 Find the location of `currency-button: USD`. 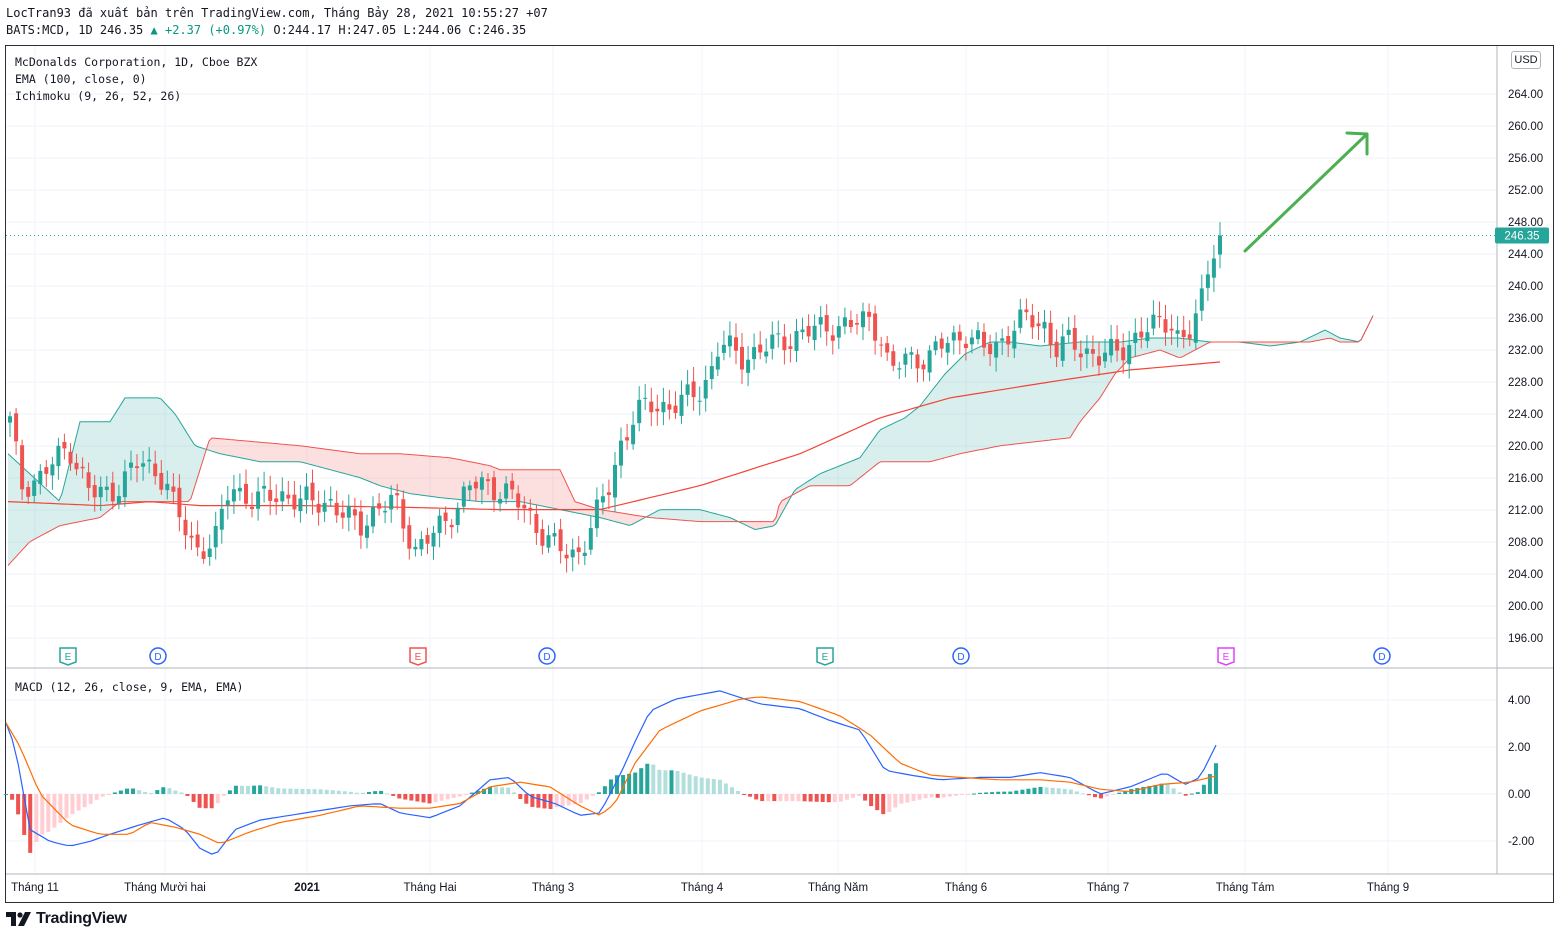

currency-button: USD is located at coordinates (1526, 60).